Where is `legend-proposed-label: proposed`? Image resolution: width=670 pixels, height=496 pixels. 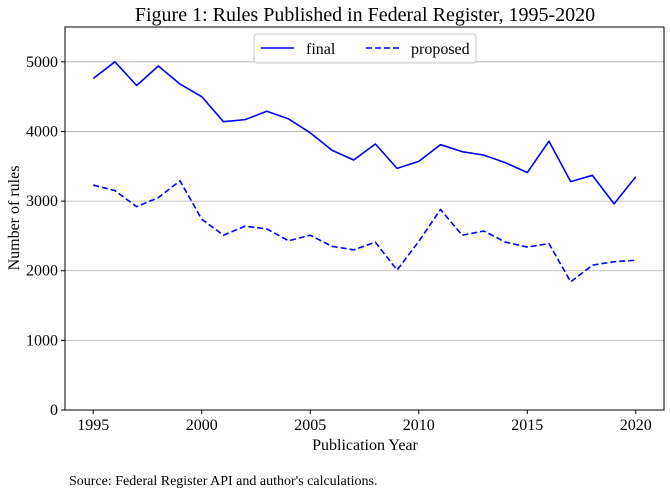 legend-proposed-label: proposed is located at coordinates (440, 49).